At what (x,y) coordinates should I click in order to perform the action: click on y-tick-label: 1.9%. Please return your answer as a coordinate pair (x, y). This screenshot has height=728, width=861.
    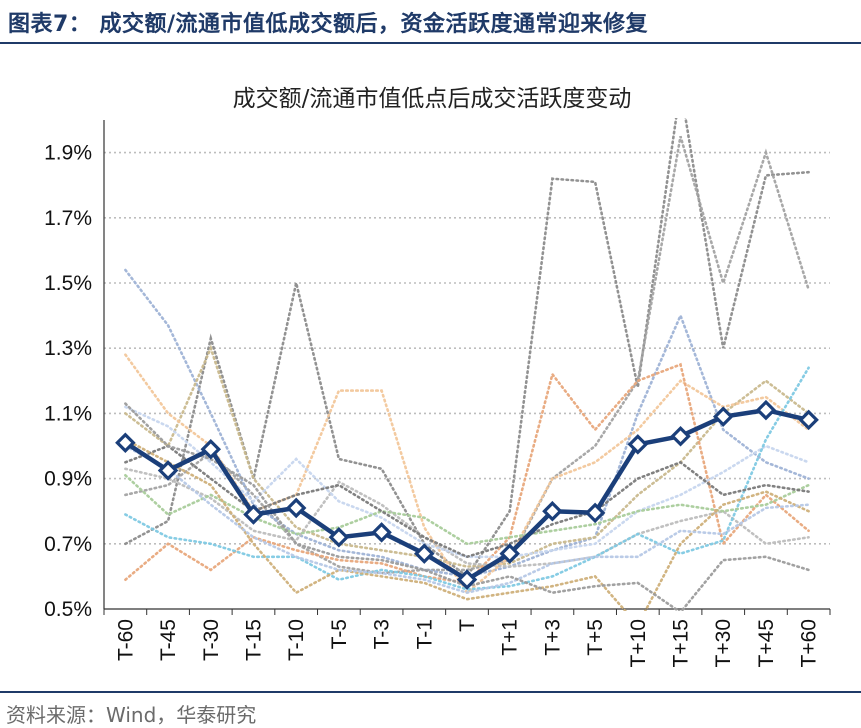
    Looking at the image, I should click on (68, 153).